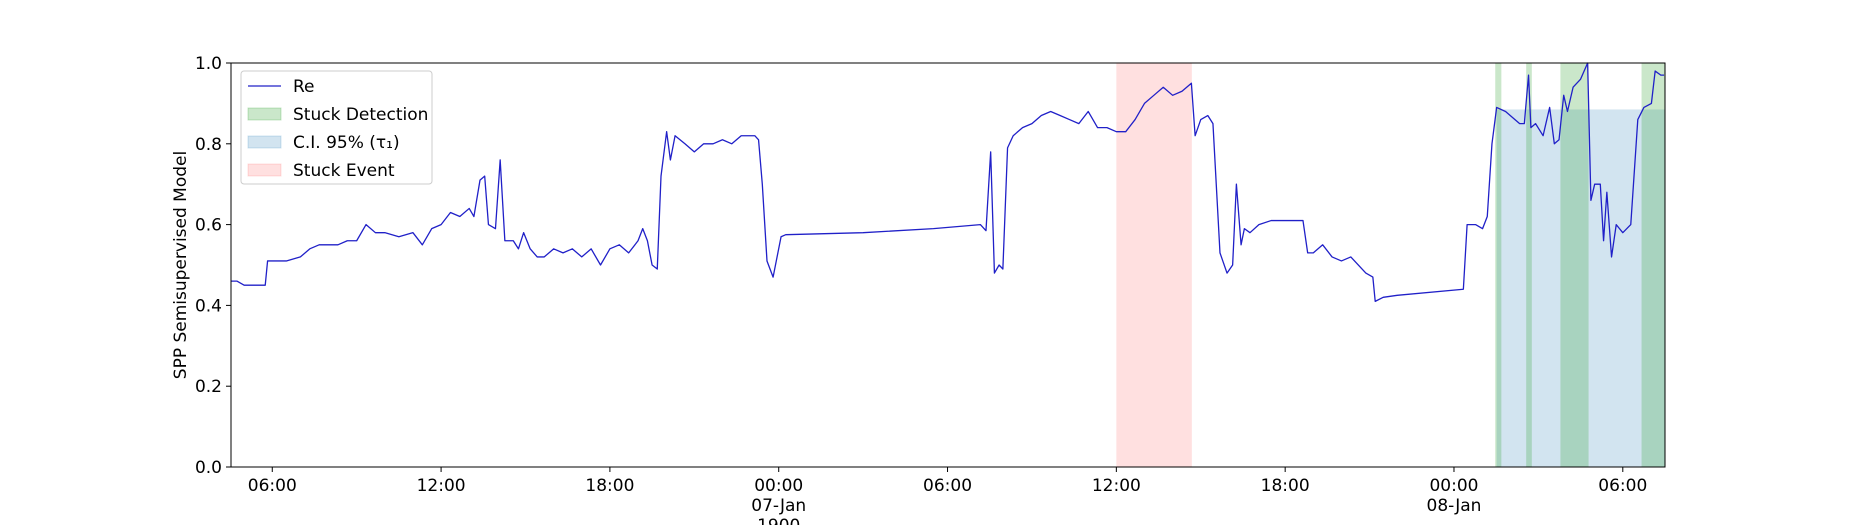 The width and height of the screenshot is (1850, 525). What do you see at coordinates (208, 64) in the screenshot?
I see `y-tick-label: 1.0` at bounding box center [208, 64].